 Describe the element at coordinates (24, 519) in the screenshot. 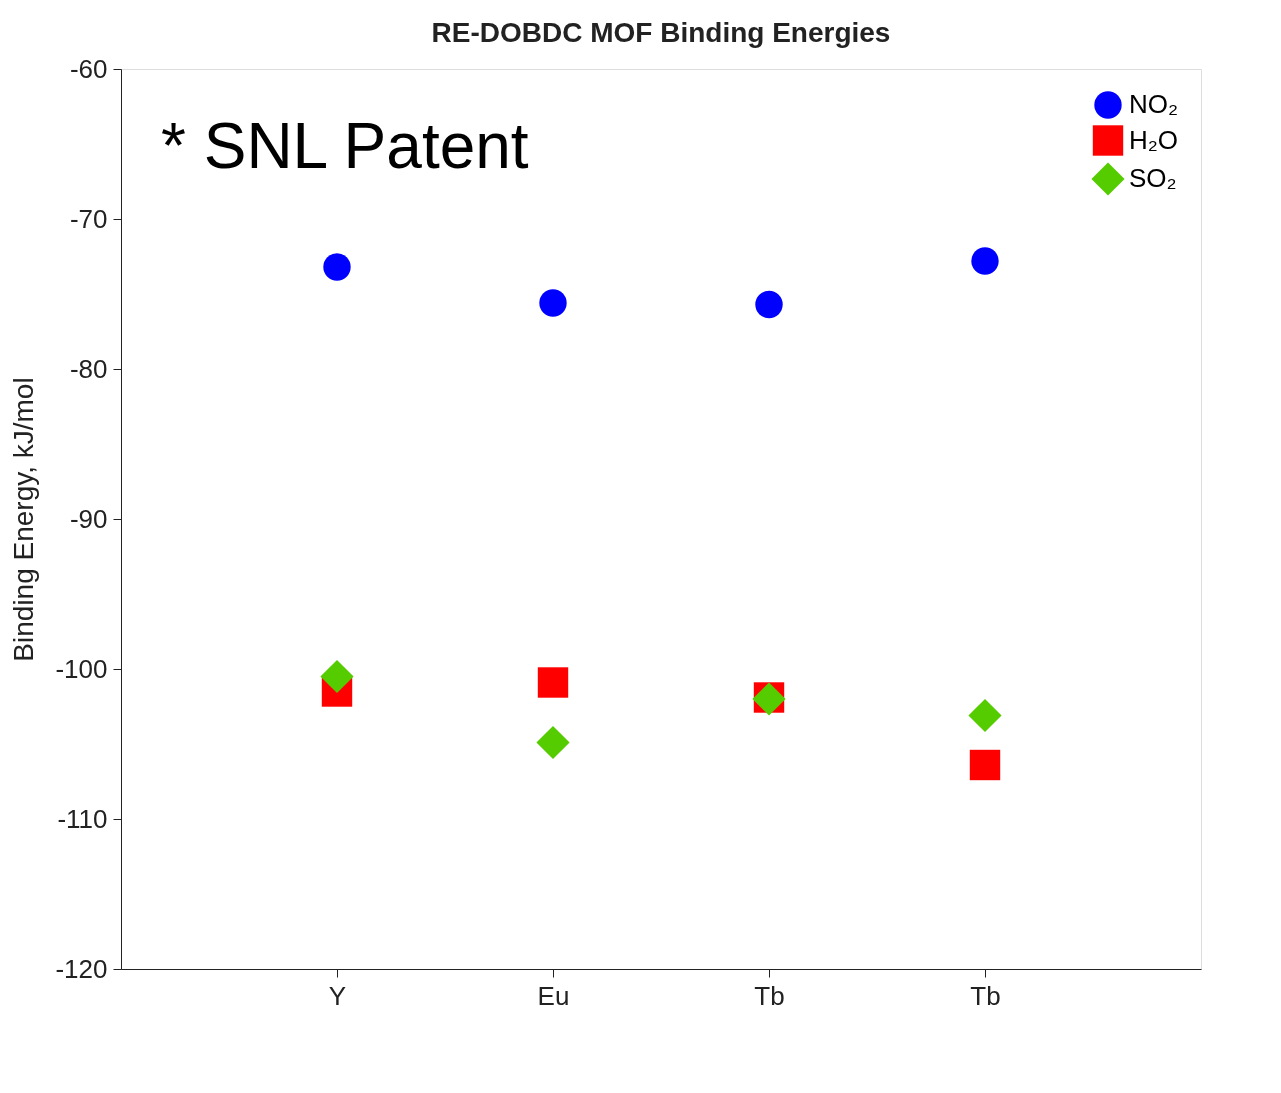

I see `y-axis-title: Binding Energy, kJ/mol` at that location.